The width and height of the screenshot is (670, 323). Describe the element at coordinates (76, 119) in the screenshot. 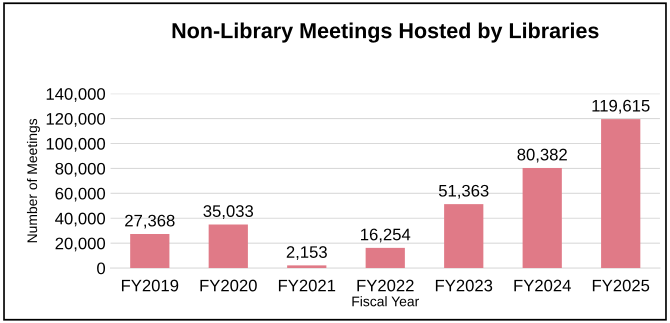

I see `y-tick-label: 120,000` at that location.